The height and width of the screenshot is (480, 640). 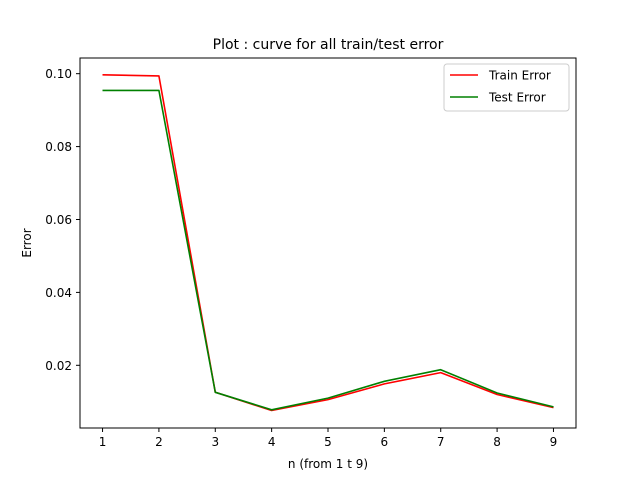 I want to click on legend-train-label: Train Error, so click(x=519, y=76).